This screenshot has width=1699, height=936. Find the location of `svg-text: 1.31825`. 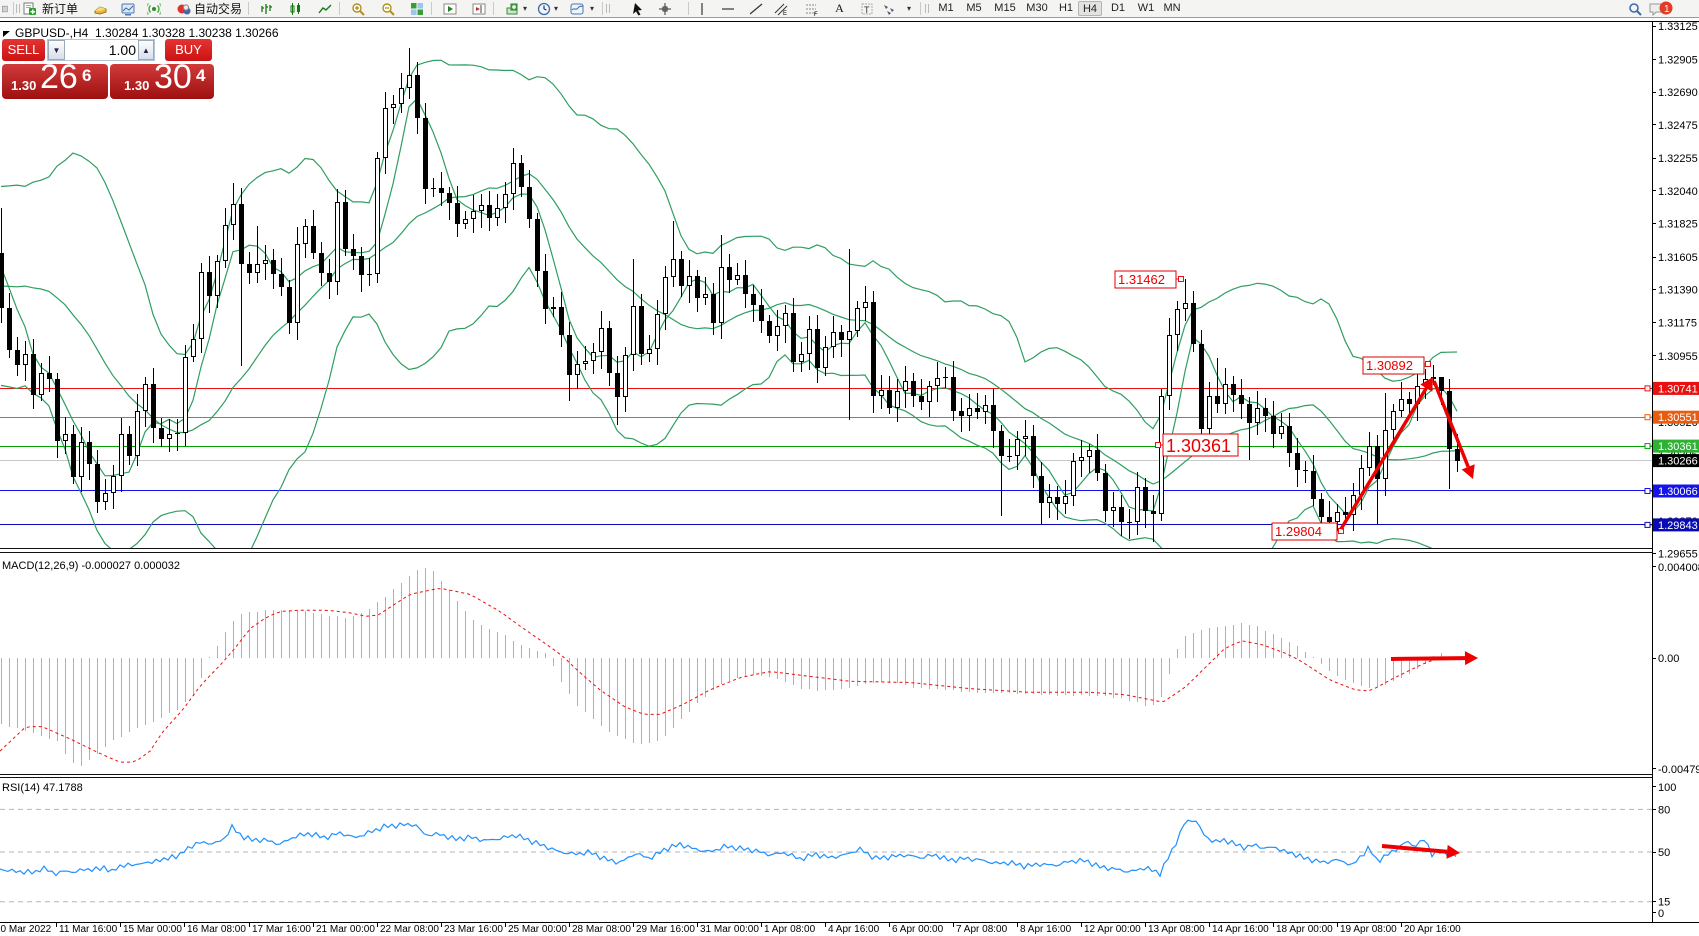

svg-text: 1.31825 is located at coordinates (1678, 225).